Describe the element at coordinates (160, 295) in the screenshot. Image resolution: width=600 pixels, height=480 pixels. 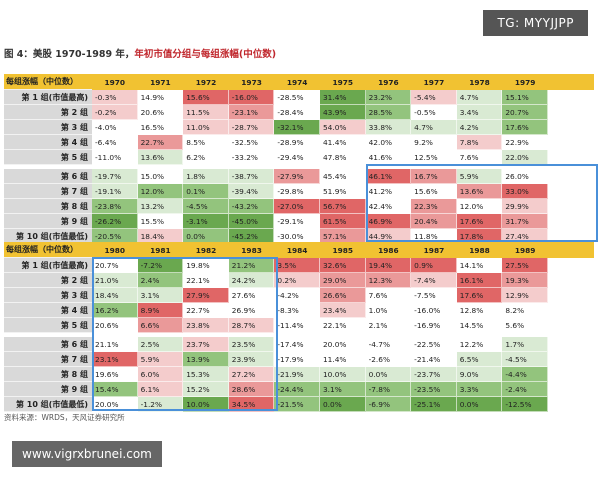
I see `table-cell: 3.1%` at that location.